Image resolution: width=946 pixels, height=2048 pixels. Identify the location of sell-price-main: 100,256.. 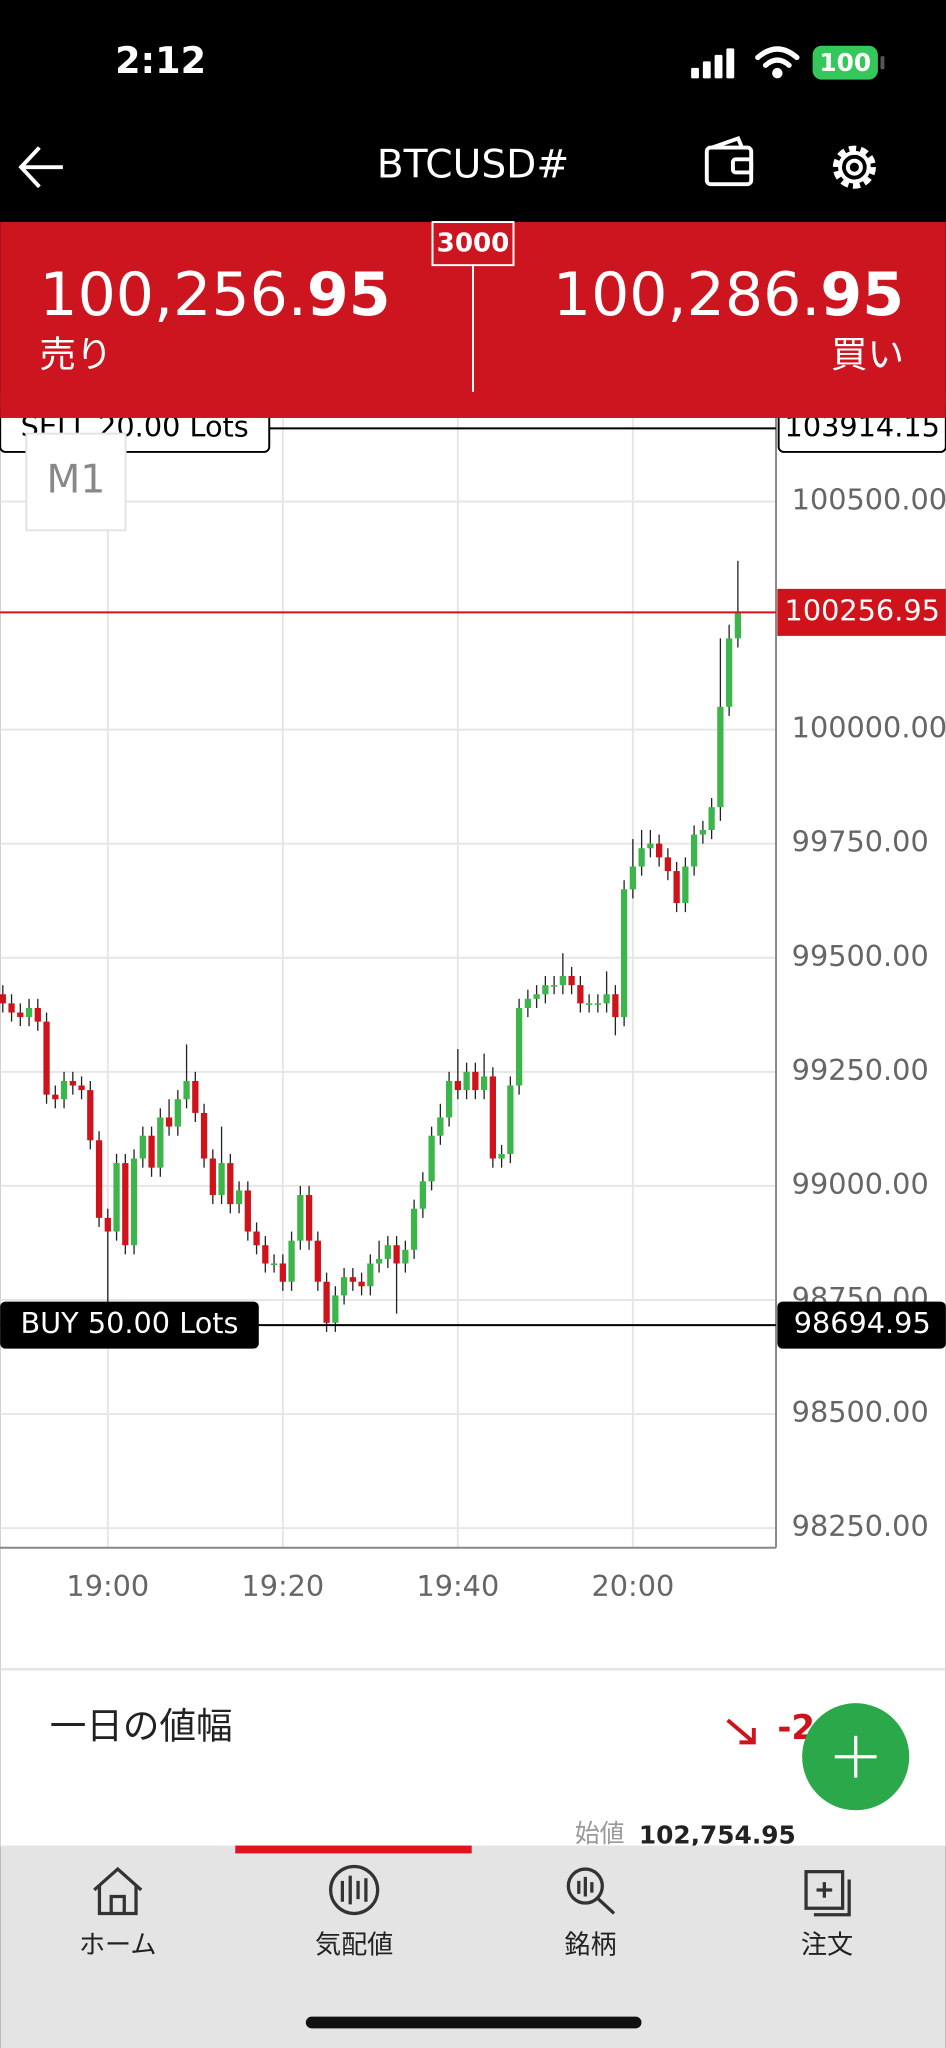
(173, 294).